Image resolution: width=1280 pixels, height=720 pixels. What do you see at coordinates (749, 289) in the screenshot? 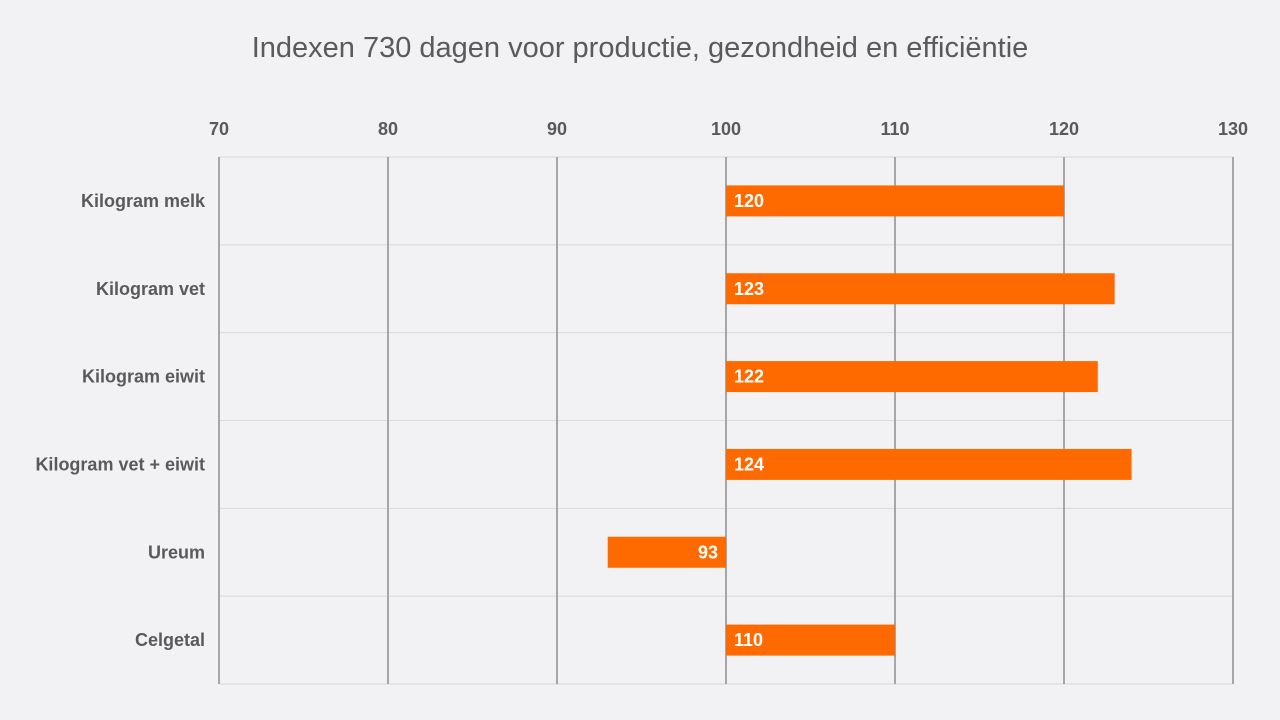
I see `data-label: 123` at bounding box center [749, 289].